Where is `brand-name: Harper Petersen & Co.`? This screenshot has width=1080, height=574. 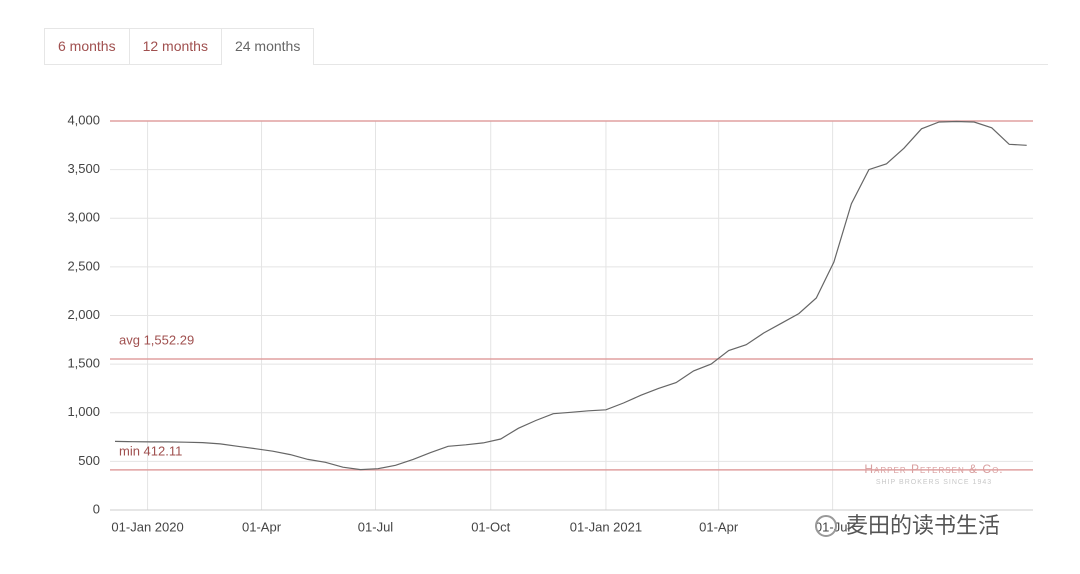 brand-name: Harper Petersen & Co. is located at coordinates (933, 469).